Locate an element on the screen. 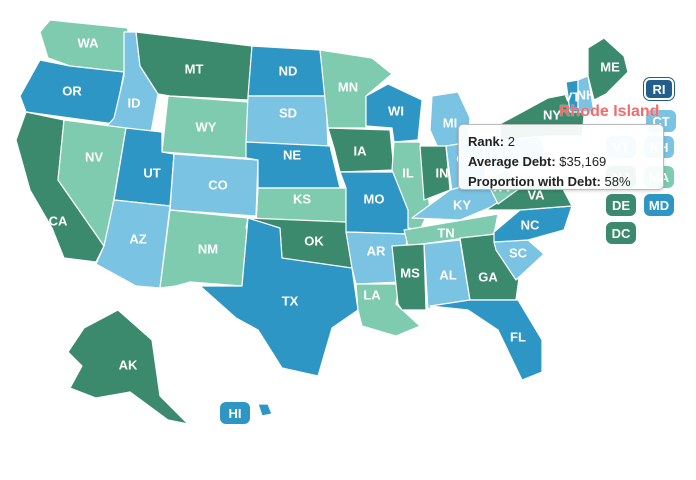  state-nd is located at coordinates (287, 71).